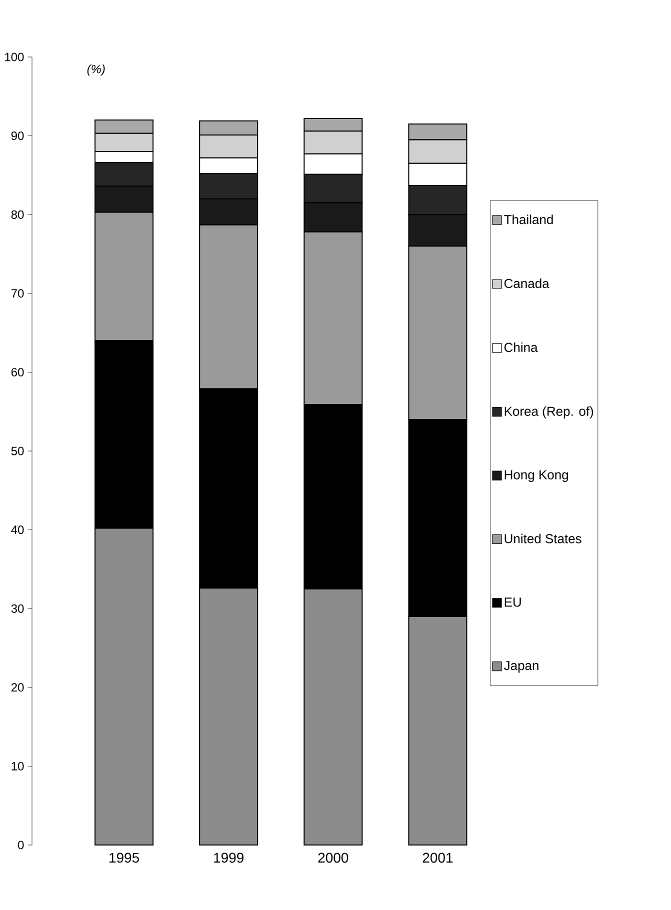 This screenshot has width=671, height=910. What do you see at coordinates (17, 136) in the screenshot?
I see `y-tick-label: 90` at bounding box center [17, 136].